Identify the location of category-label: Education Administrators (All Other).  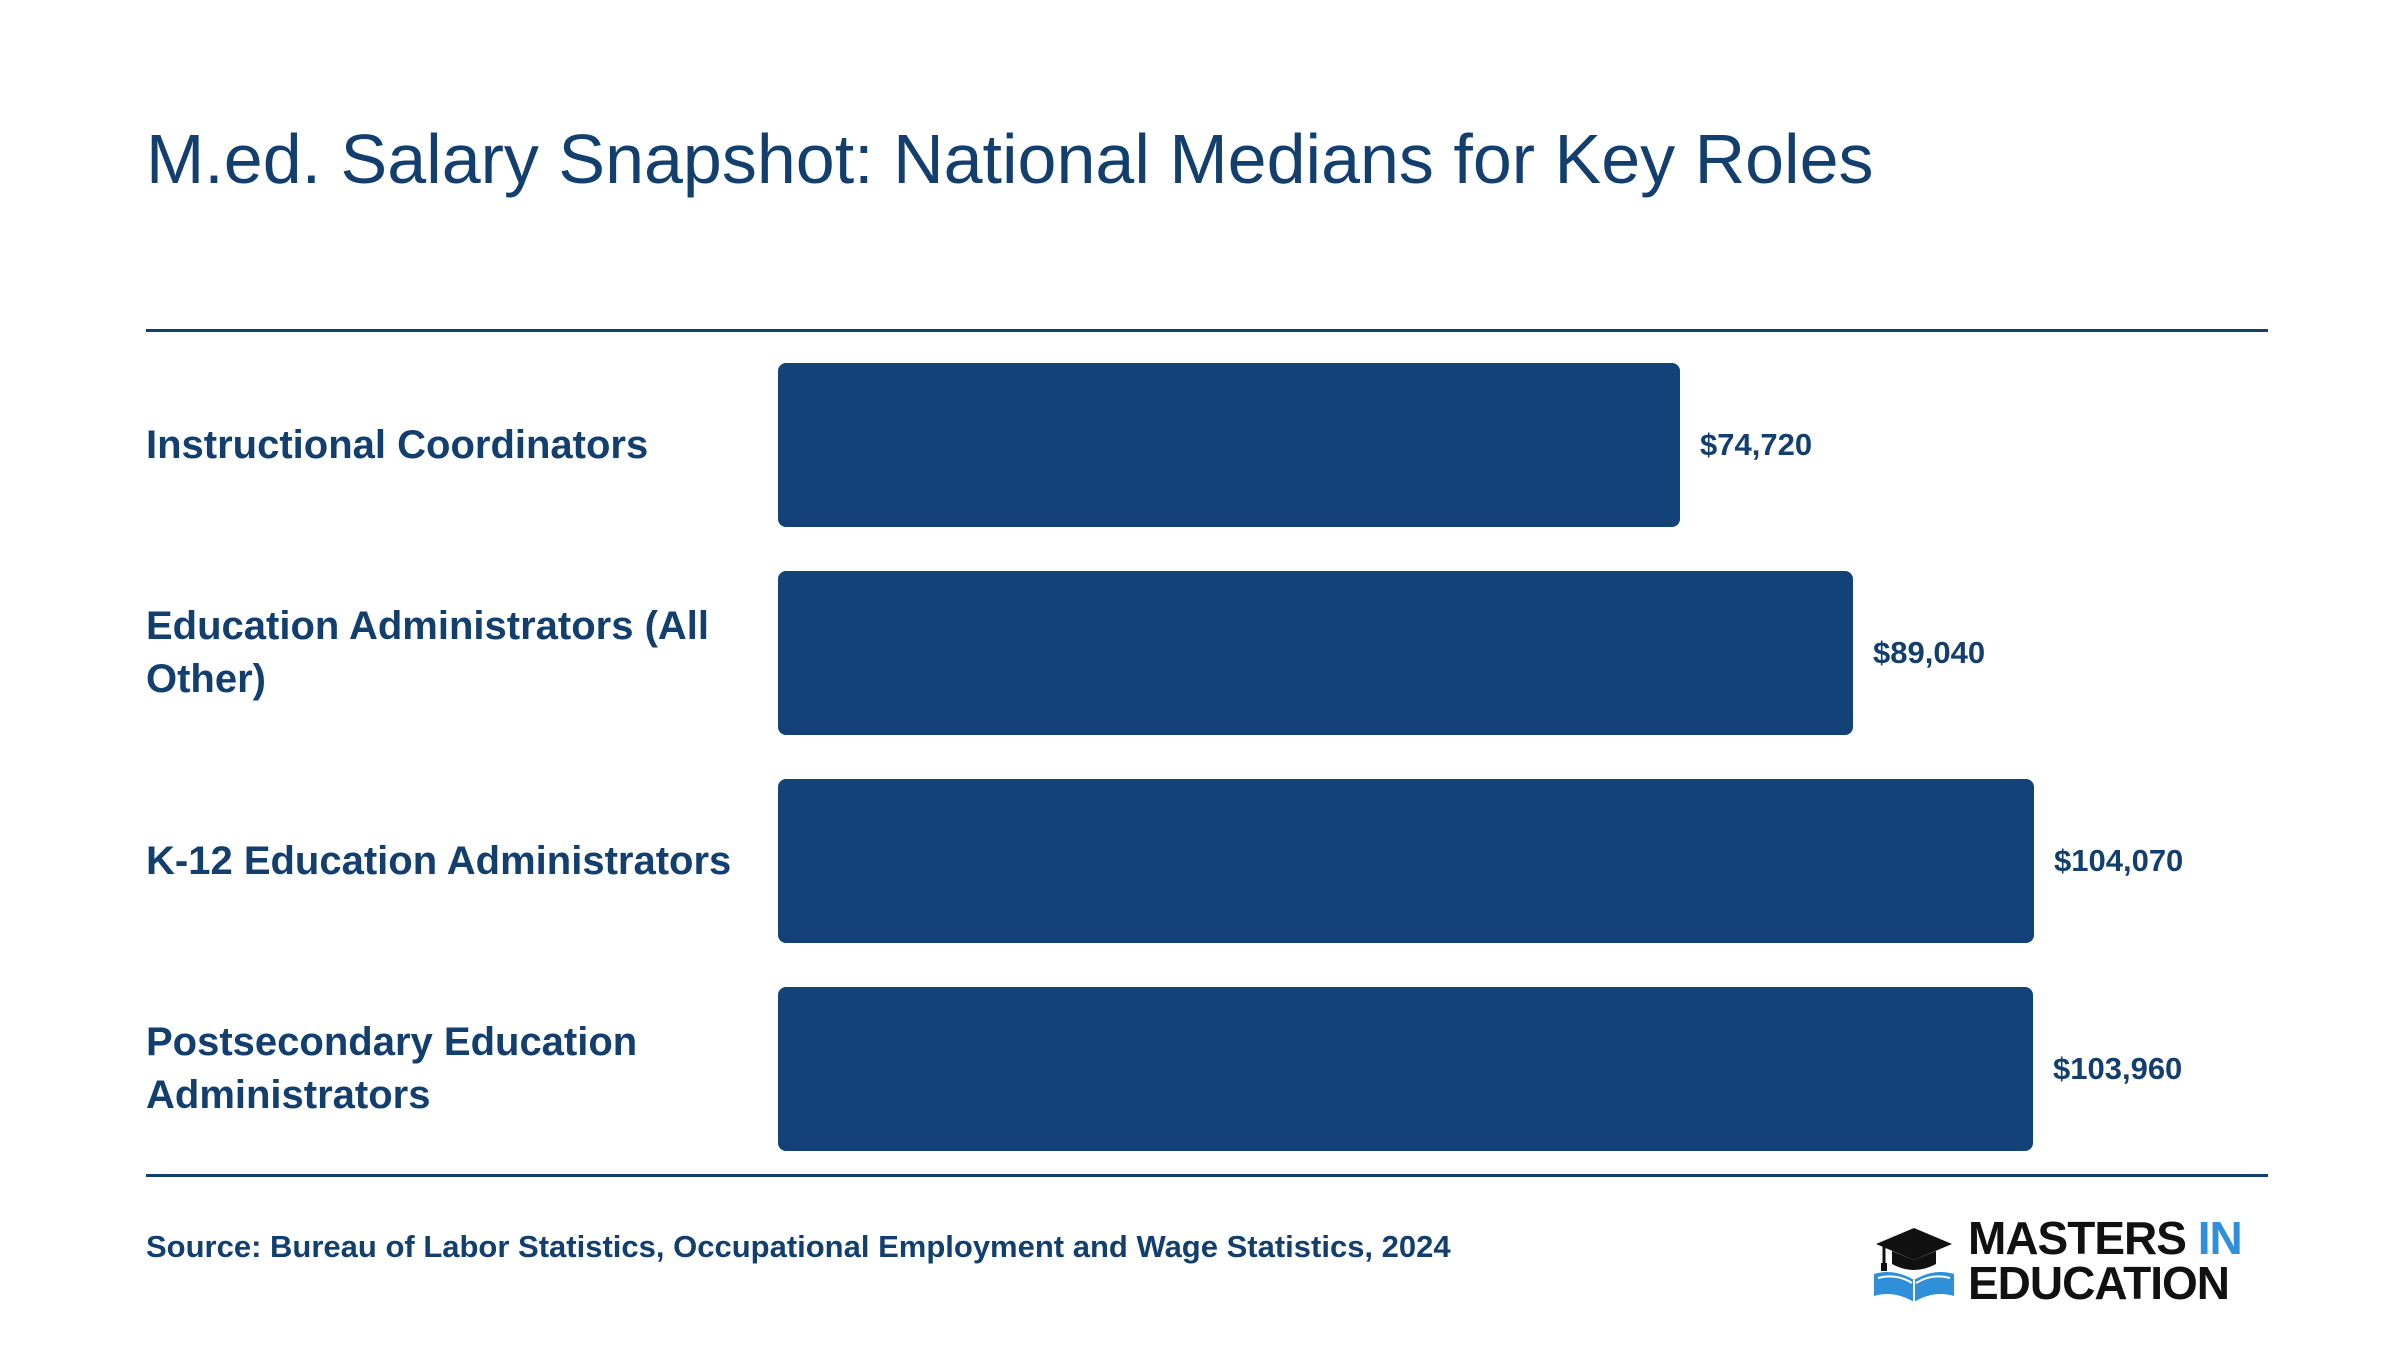
(428, 652).